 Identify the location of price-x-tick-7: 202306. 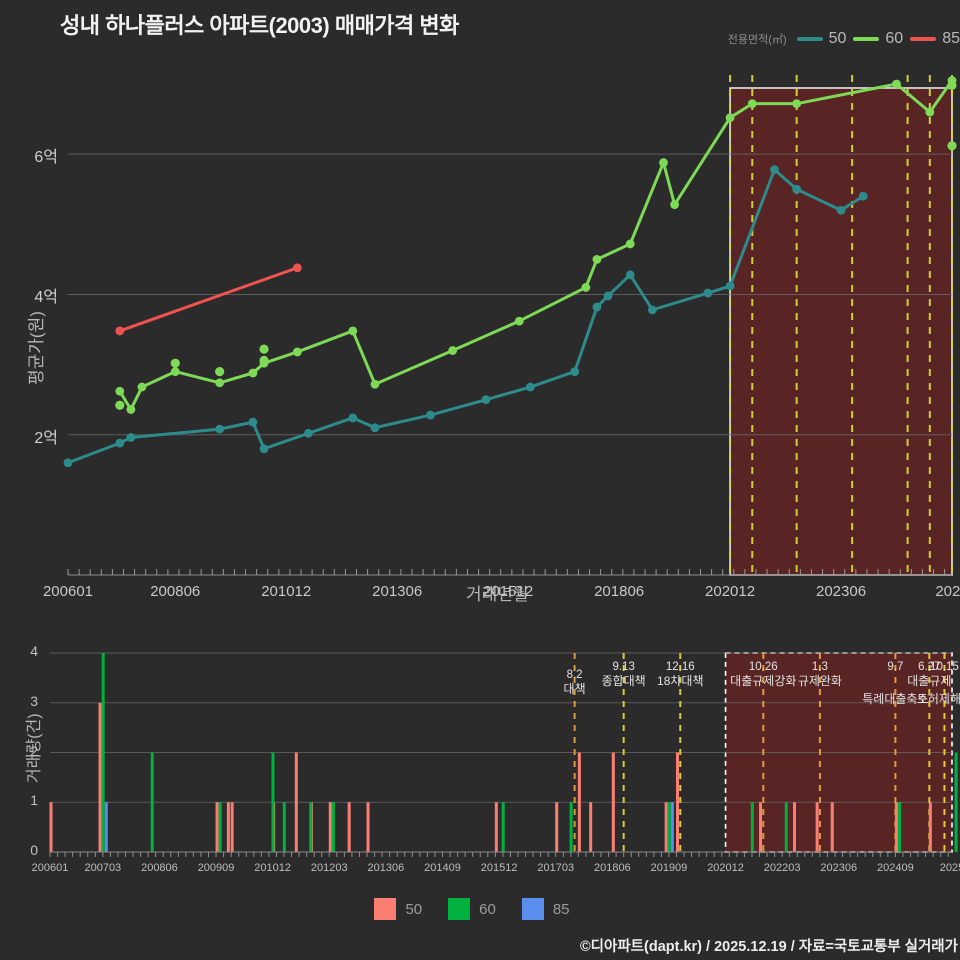
(841, 591).